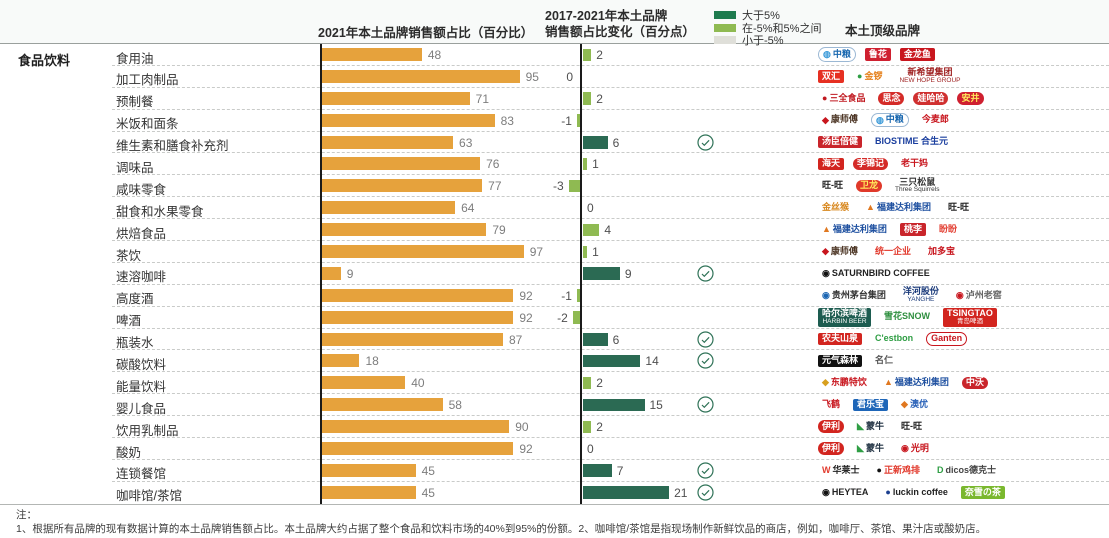 The image size is (1109, 538). Describe the element at coordinates (26, 515) in the screenshot. I see `footnote-label: 注：` at that location.